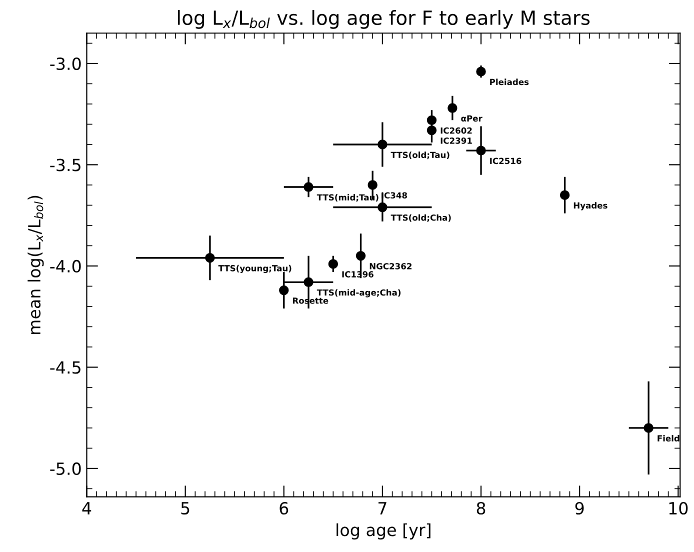 Image resolution: width=694 pixels, height=552 pixels. Describe the element at coordinates (358, 293) in the screenshot. I see `annotation: TTS(mid-age;Cha)` at that location.